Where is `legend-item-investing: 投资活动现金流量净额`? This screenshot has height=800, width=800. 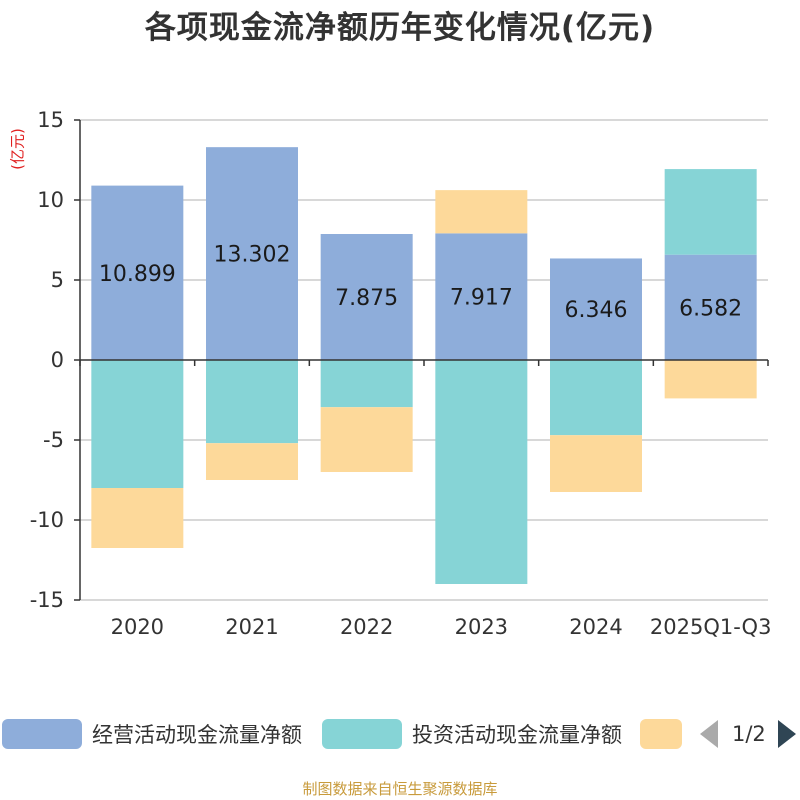 legend-item-investing: 投资活动现金流量净额 is located at coordinates (472, 734).